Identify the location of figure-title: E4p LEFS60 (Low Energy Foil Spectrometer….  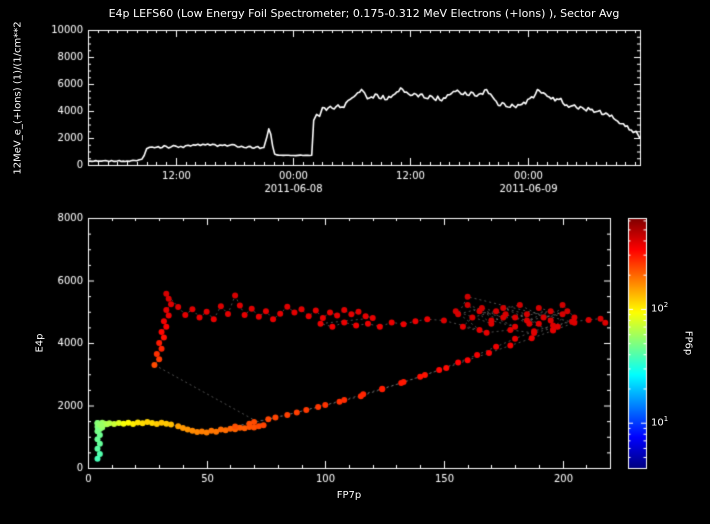
(364, 13).